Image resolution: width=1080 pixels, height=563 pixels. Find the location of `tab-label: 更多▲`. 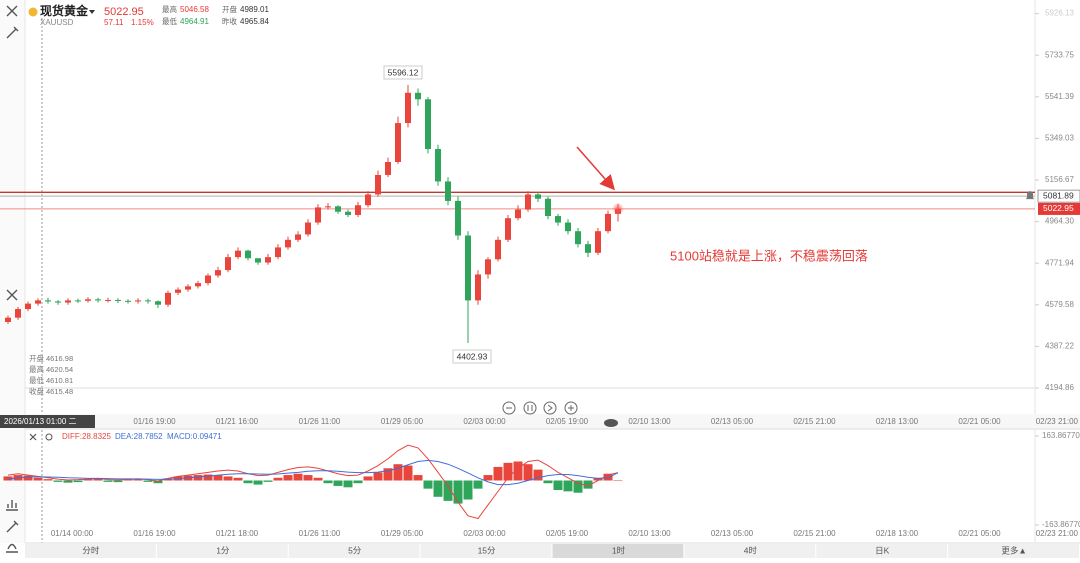

tab-label: 更多▲ is located at coordinates (1013, 550).